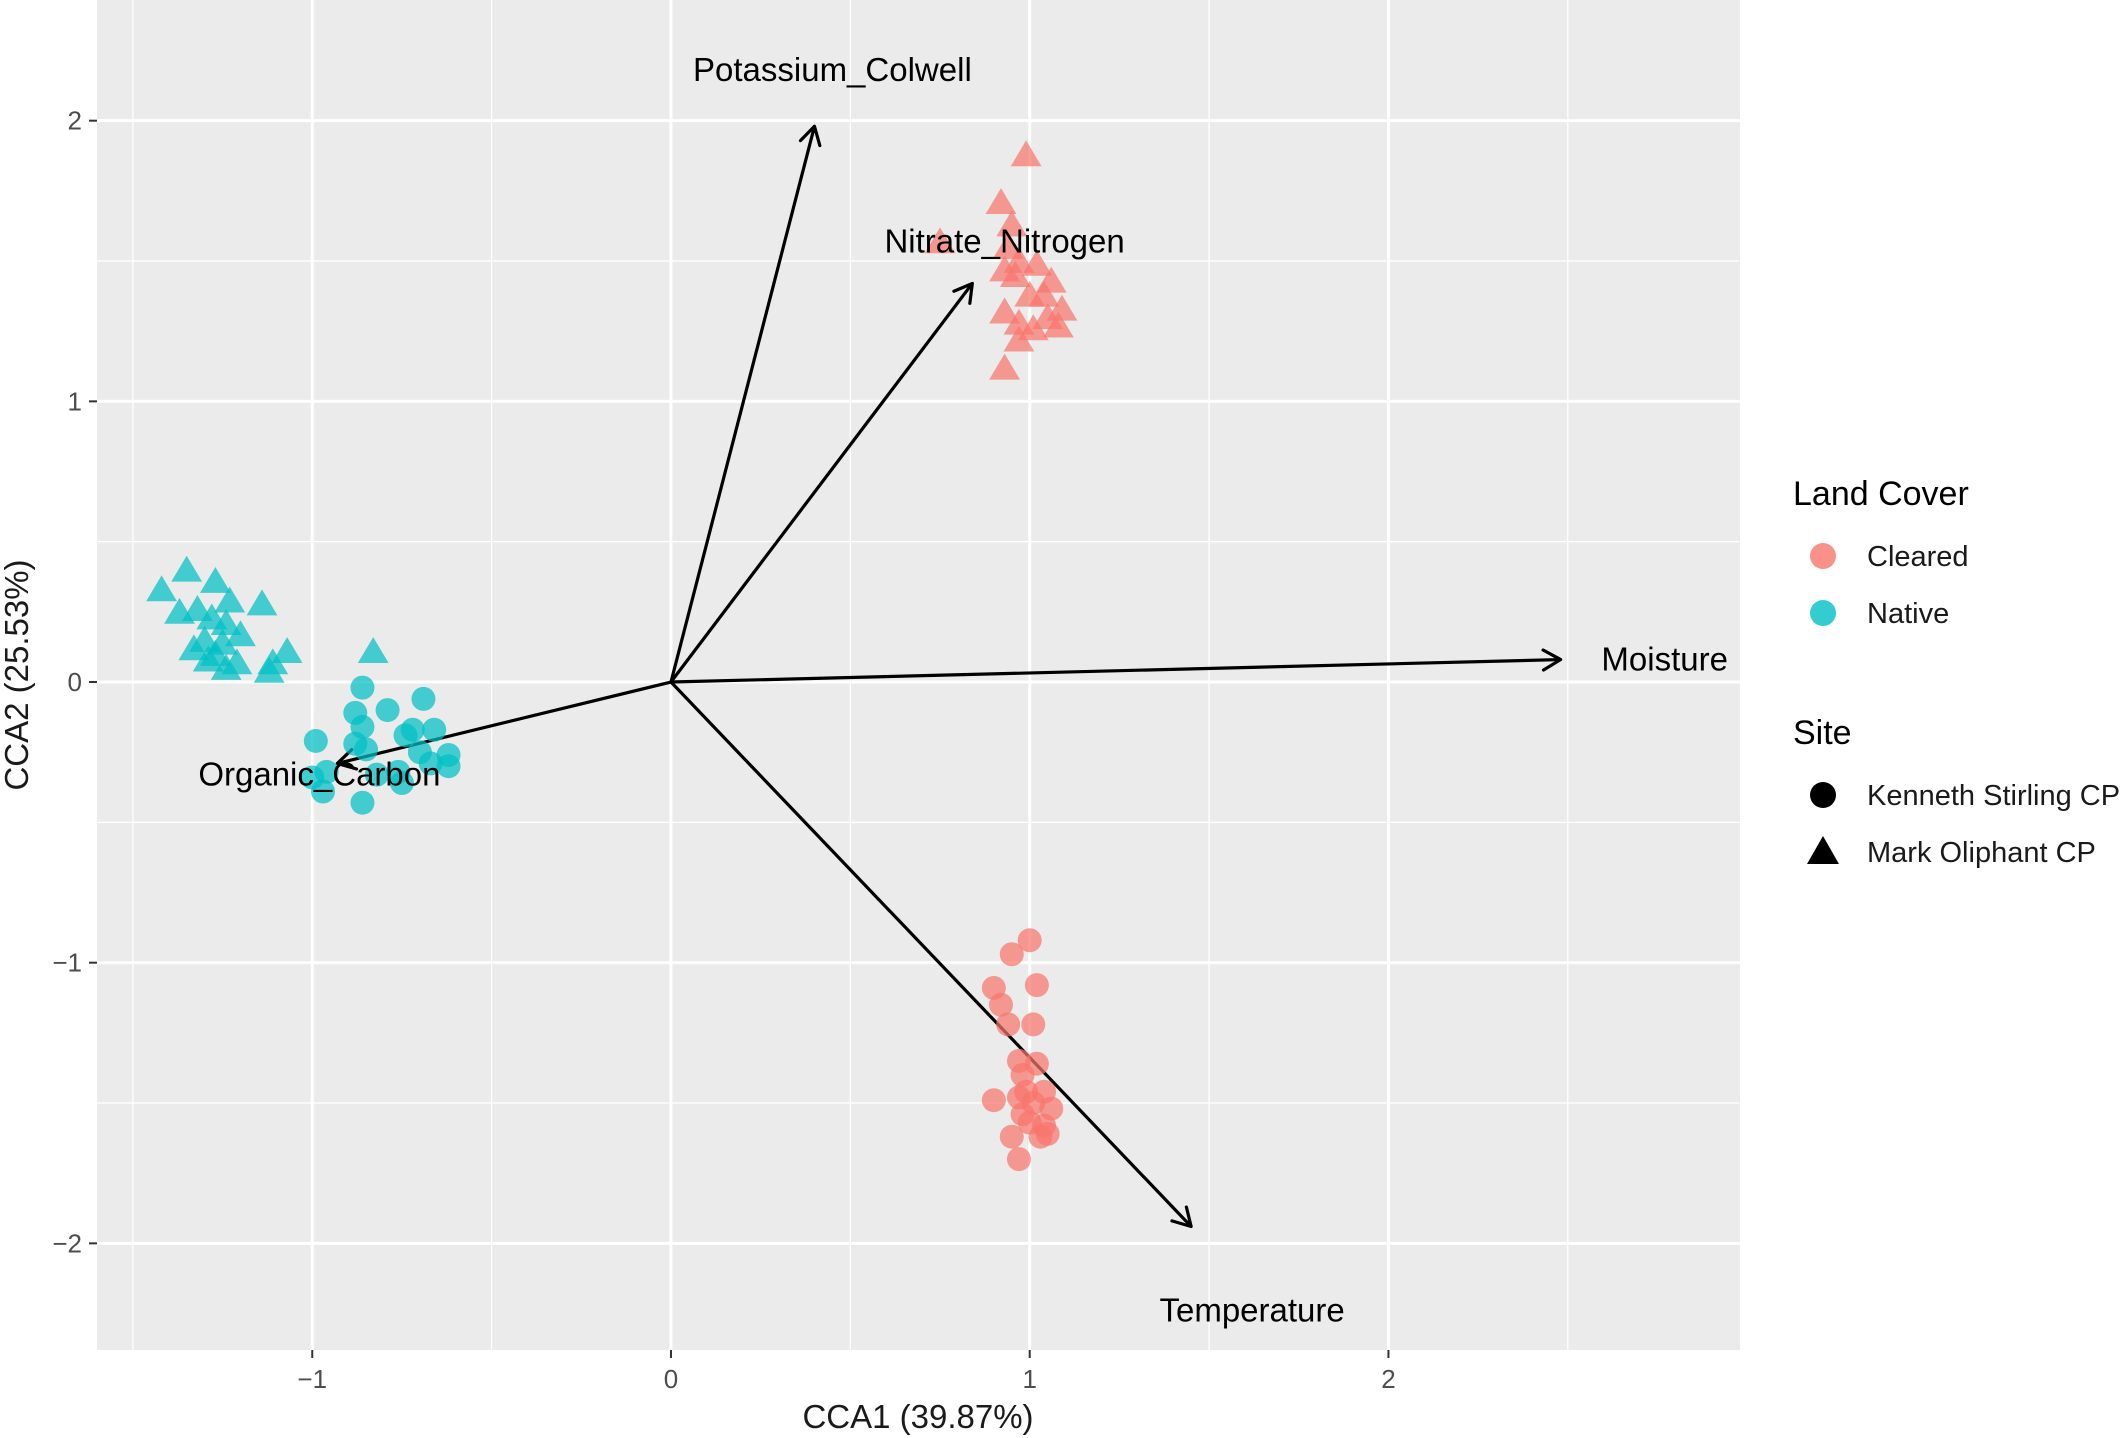 The width and height of the screenshot is (2128, 1438). I want to click on legend-label-kenneth-stirling: Kenneth Stirling CP, so click(1993, 796).